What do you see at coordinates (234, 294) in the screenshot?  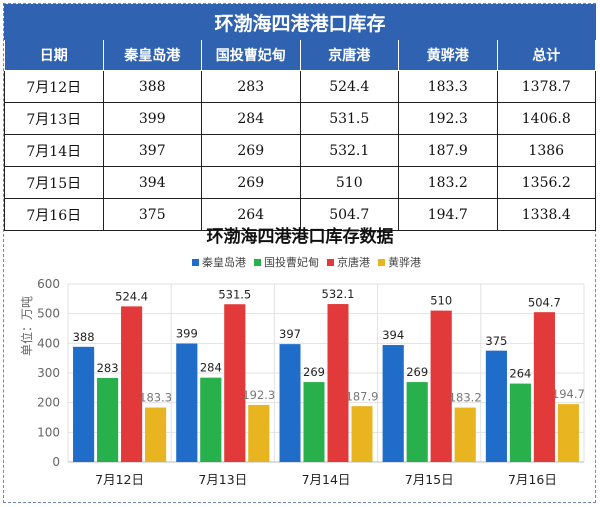 I see `data-label: 531.5` at bounding box center [234, 294].